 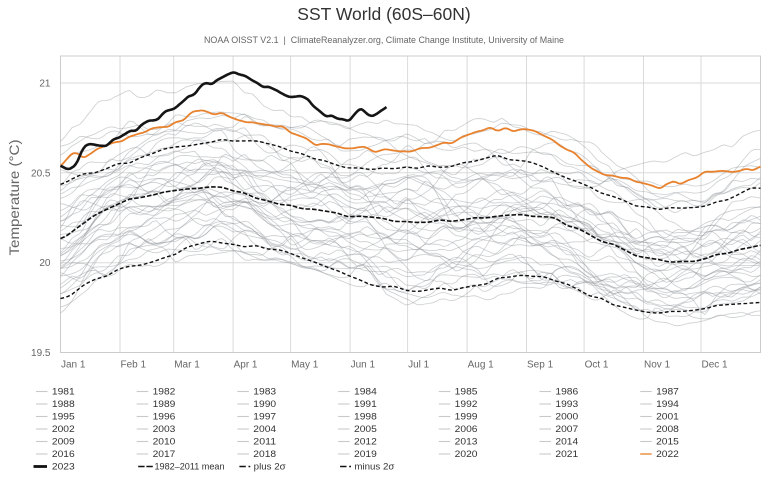 I want to click on svg-text: 1997, so click(x=264, y=417).